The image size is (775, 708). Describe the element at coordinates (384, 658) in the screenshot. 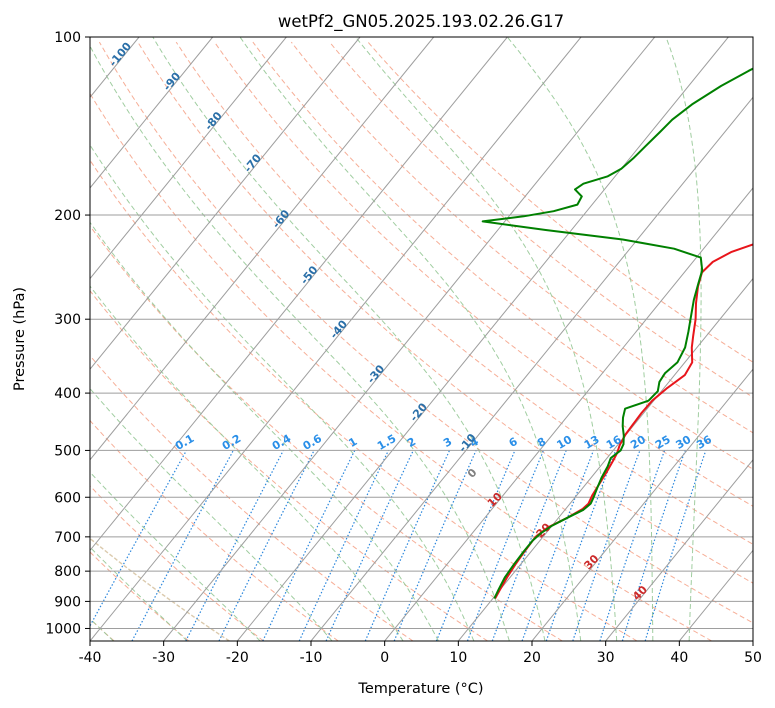

I see `x-tick-label: 0` at that location.